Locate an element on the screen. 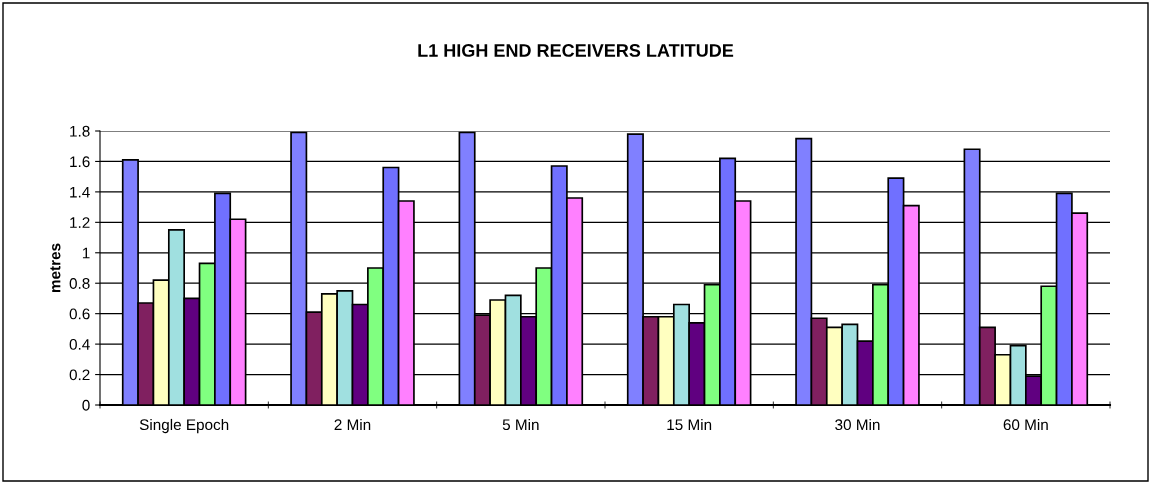 The width and height of the screenshot is (1151, 484). y-axis-title: metres is located at coordinates (55, 268).